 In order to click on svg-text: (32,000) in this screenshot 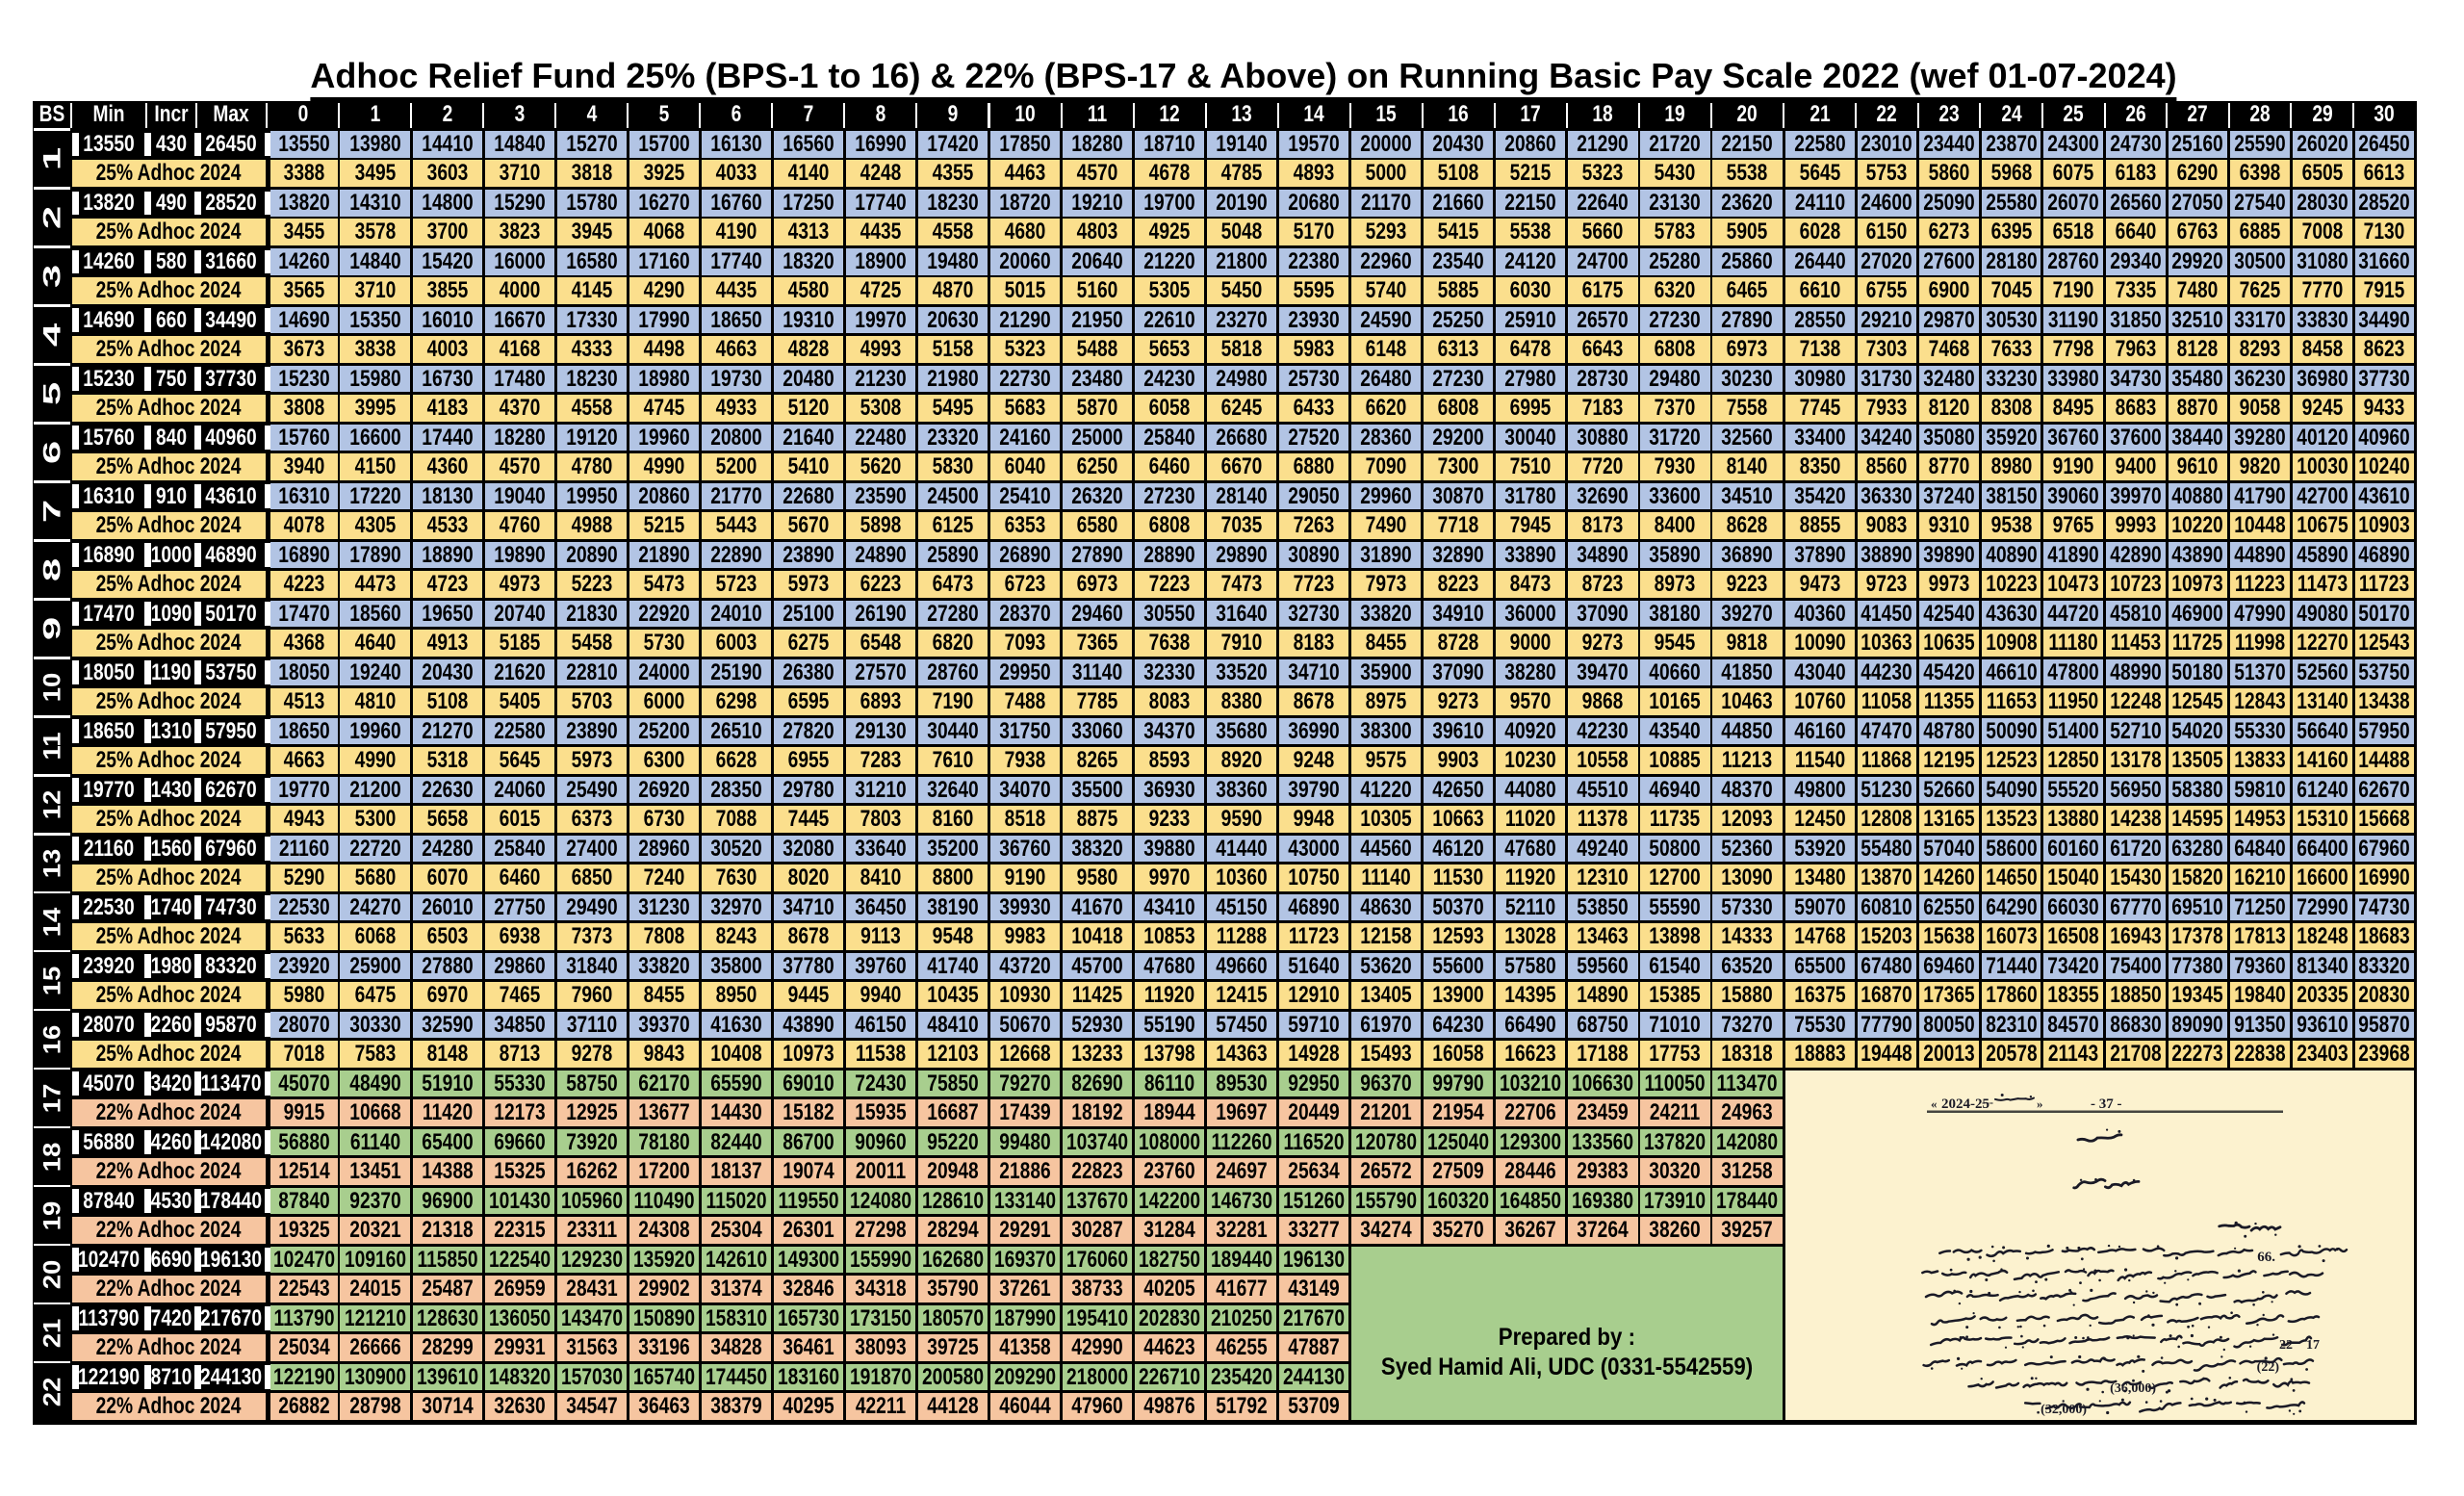, I will do `click(2063, 1410)`.